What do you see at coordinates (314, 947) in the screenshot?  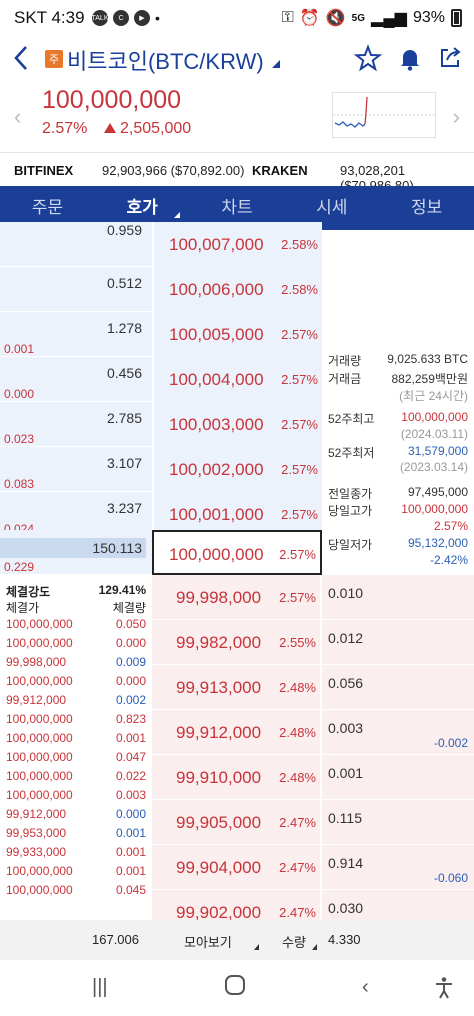 I see `unit-dropdown-icon` at bounding box center [314, 947].